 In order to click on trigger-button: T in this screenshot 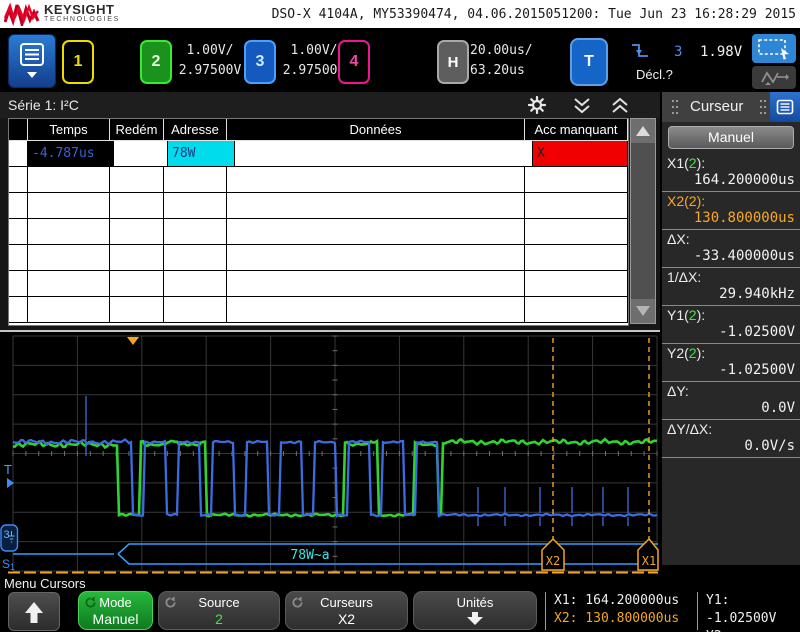, I will do `click(589, 62)`.